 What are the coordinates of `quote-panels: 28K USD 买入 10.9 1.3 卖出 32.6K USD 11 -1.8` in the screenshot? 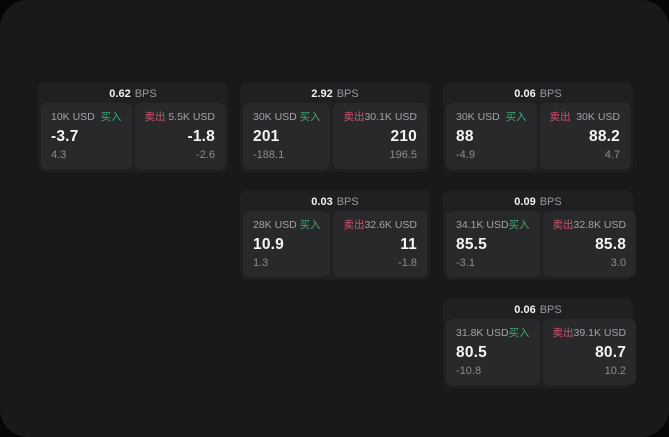 It's located at (335, 244).